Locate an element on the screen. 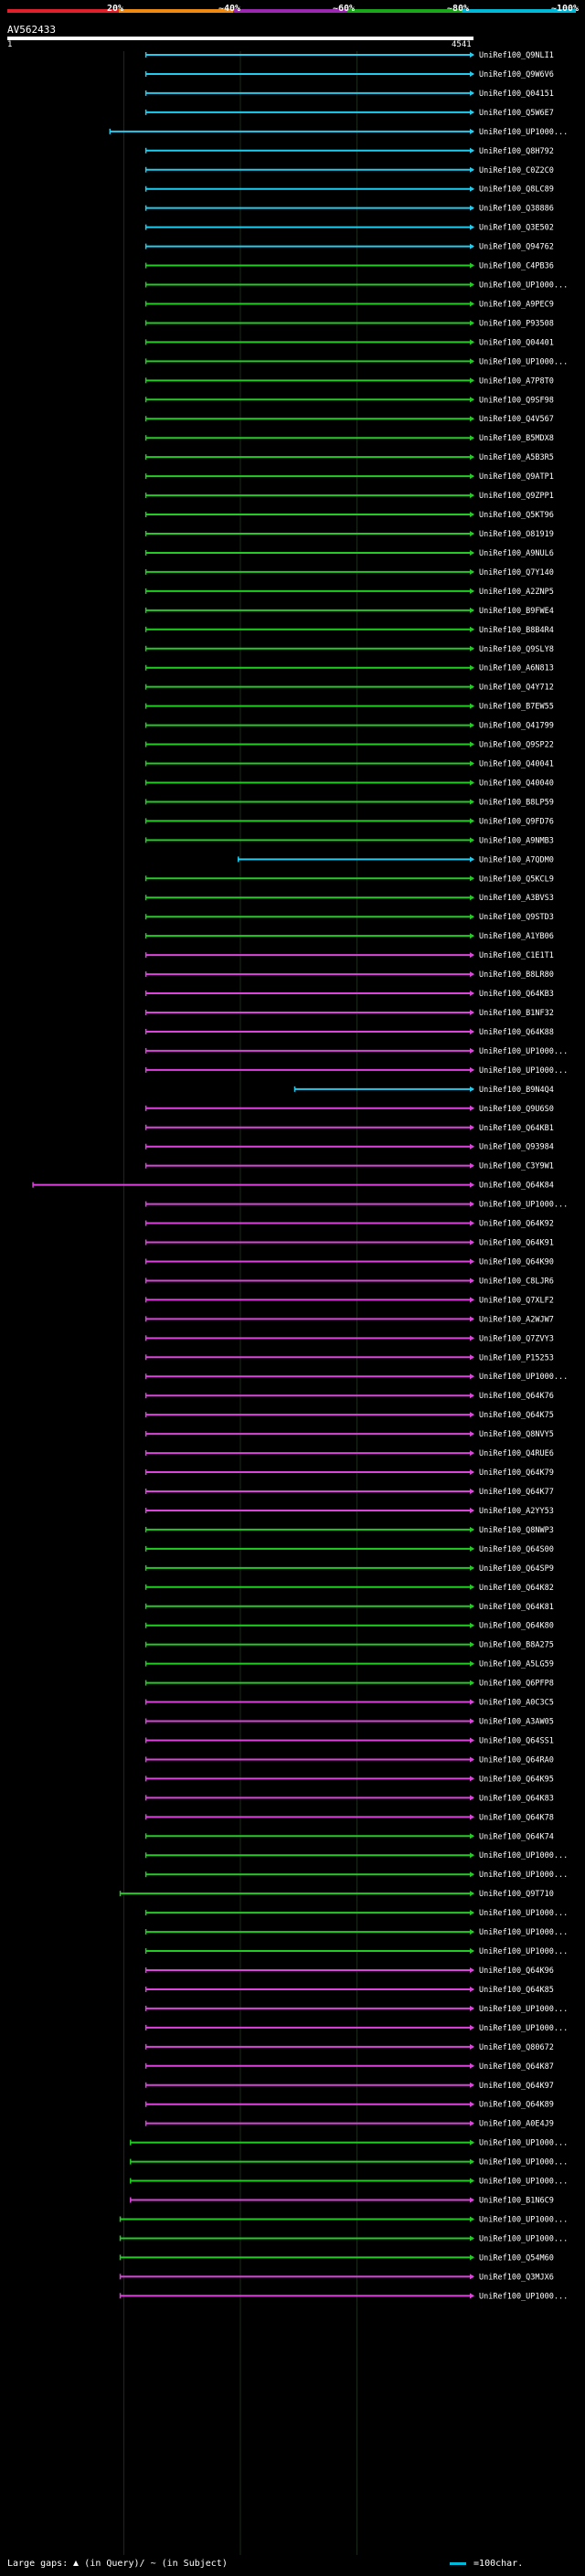 This screenshot has height=2576, width=585. legend-seg-green is located at coordinates (404, 11).